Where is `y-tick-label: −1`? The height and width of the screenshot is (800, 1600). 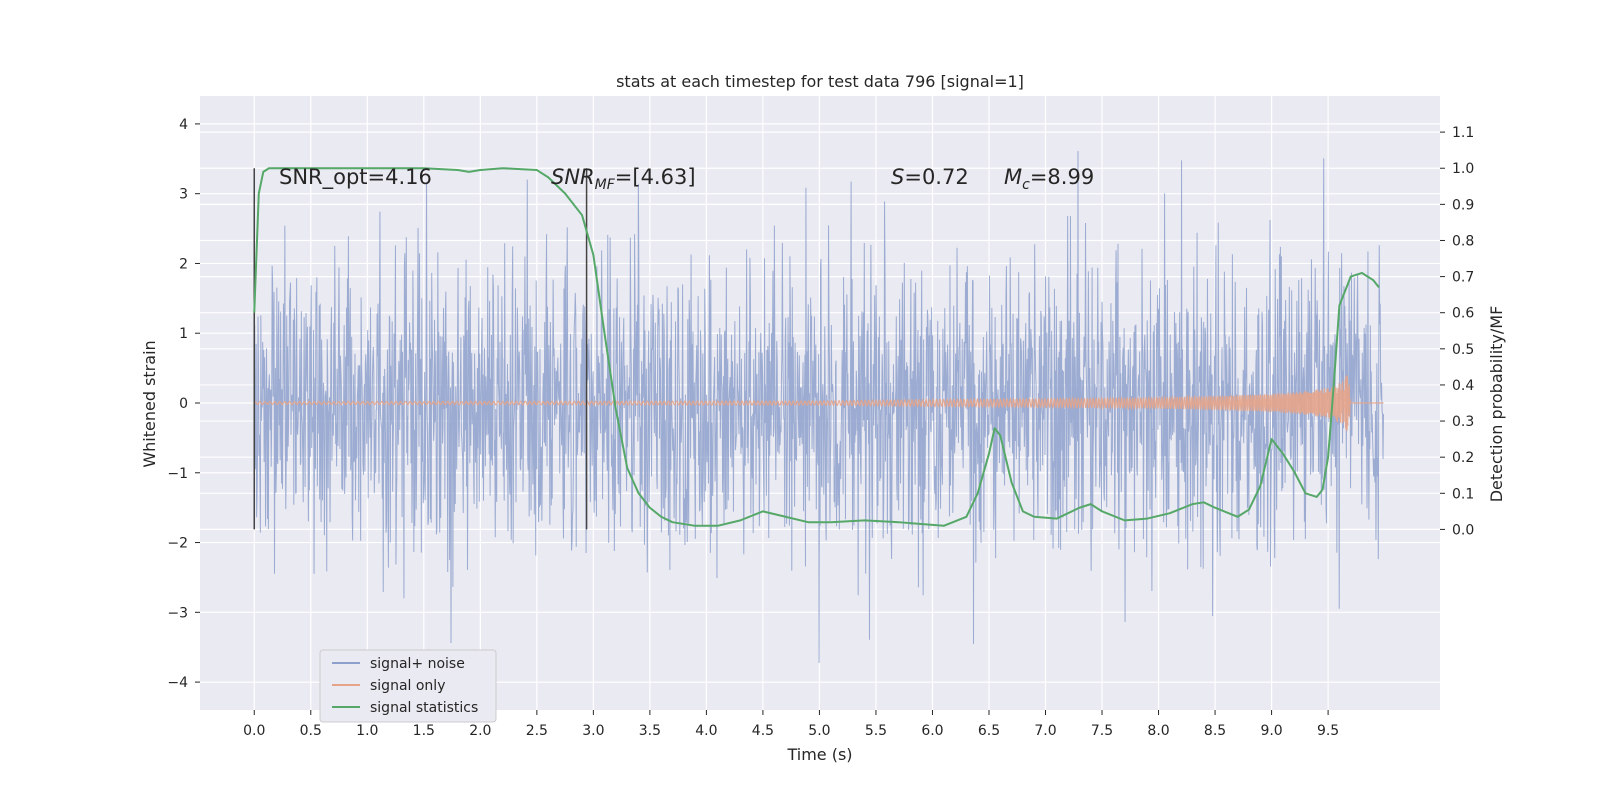
y-tick-label: −1 is located at coordinates (177, 474).